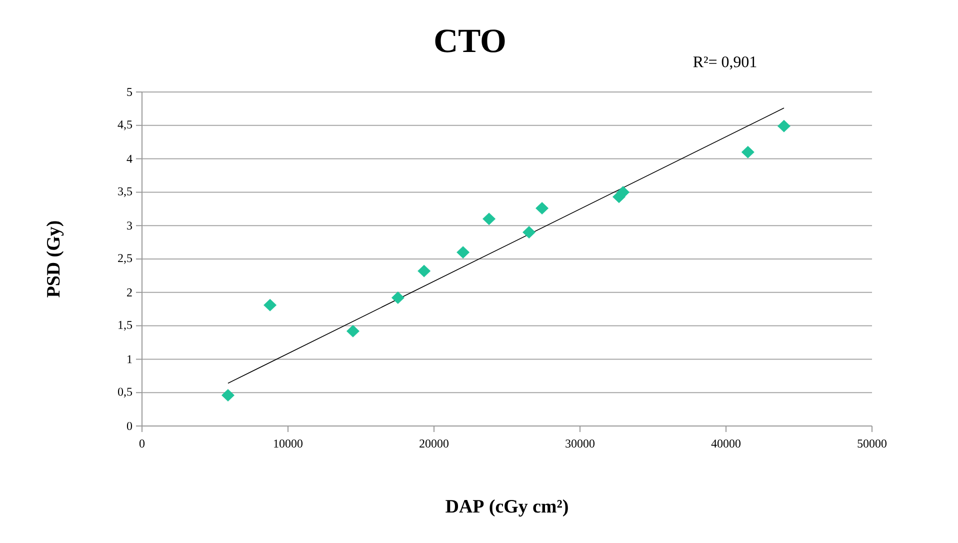 Image resolution: width=958 pixels, height=543 pixels. What do you see at coordinates (580, 444) in the screenshot?
I see `x-tick-label: 30000` at bounding box center [580, 444].